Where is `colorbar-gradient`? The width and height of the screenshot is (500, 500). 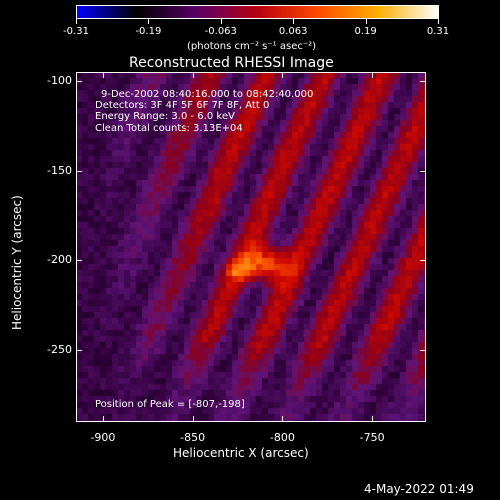
colorbar-gradient is located at coordinates (257, 12).